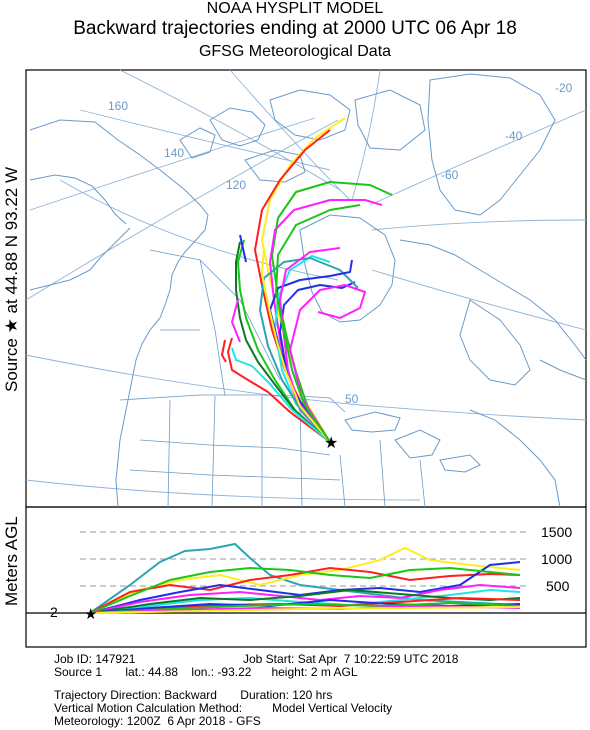 This screenshot has width=590, height=730. What do you see at coordinates (118, 106) in the screenshot?
I see `graticule-label-160: 160` at bounding box center [118, 106].